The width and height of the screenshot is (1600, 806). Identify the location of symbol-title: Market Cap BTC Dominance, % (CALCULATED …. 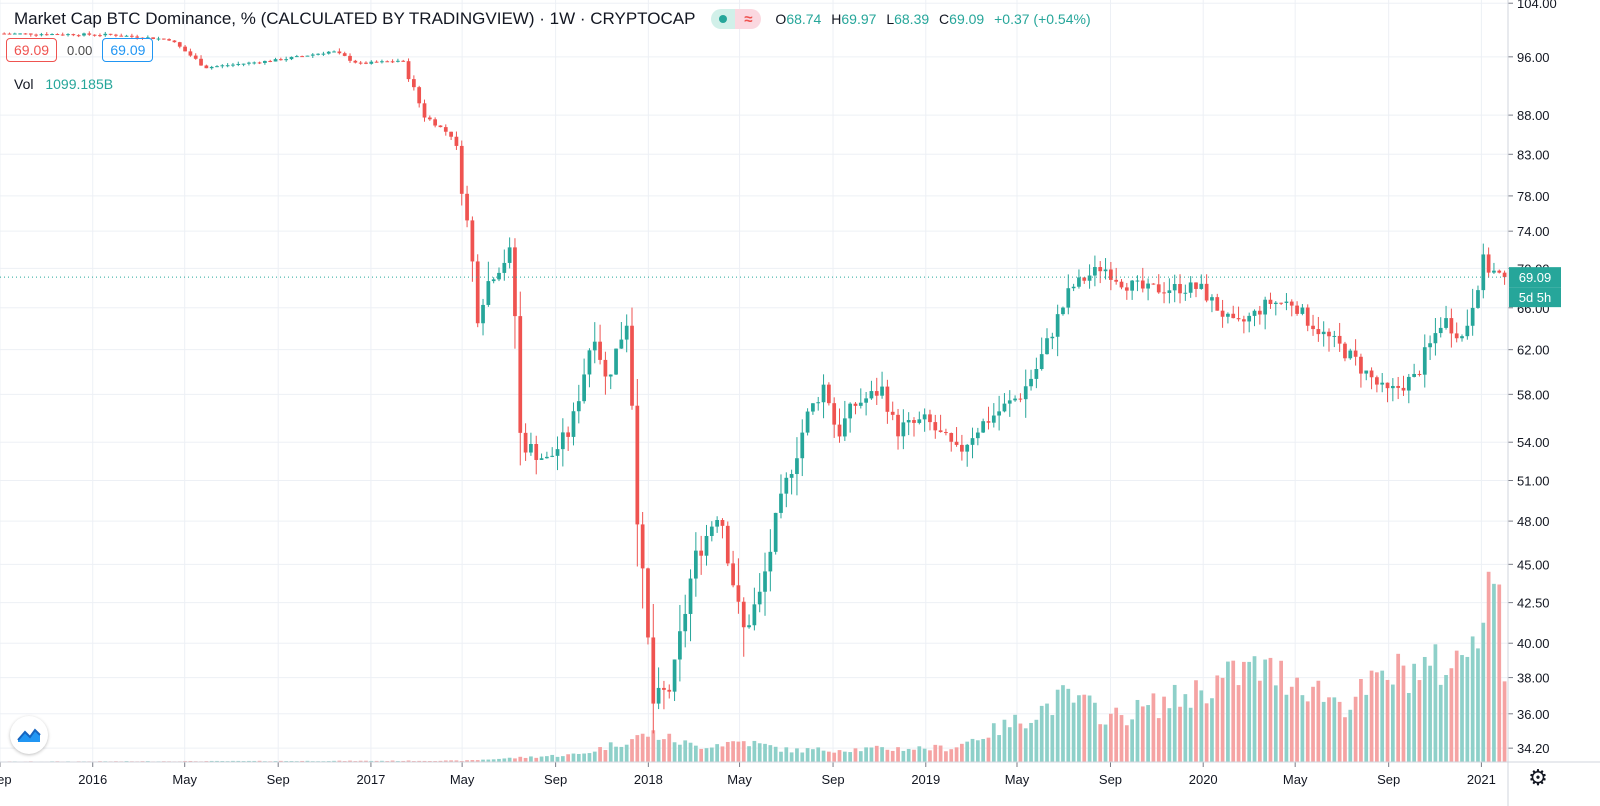
(355, 18).